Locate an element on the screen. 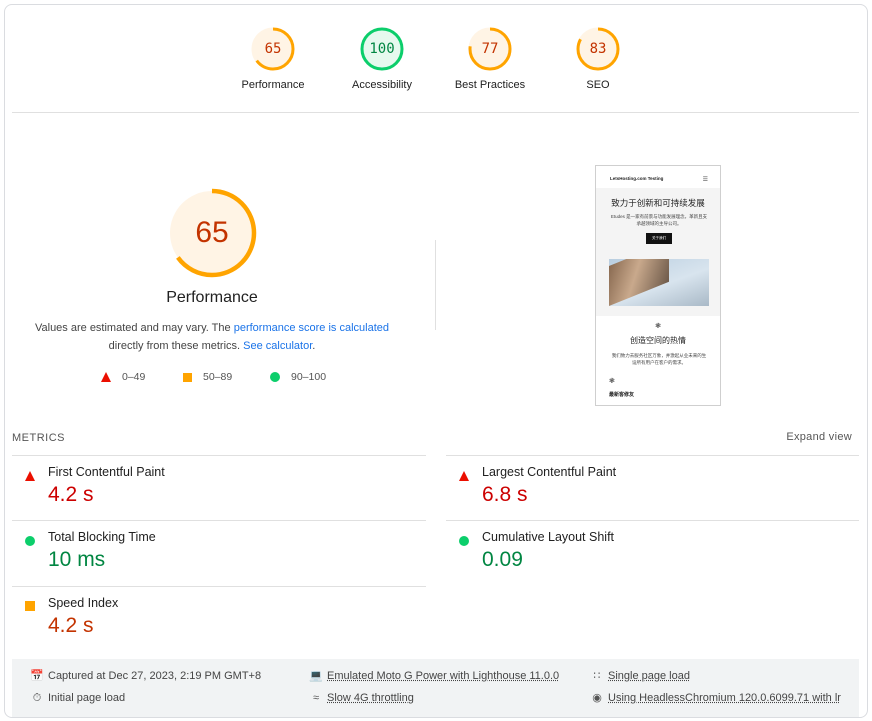  metric-name: Speed Index is located at coordinates (83, 603).